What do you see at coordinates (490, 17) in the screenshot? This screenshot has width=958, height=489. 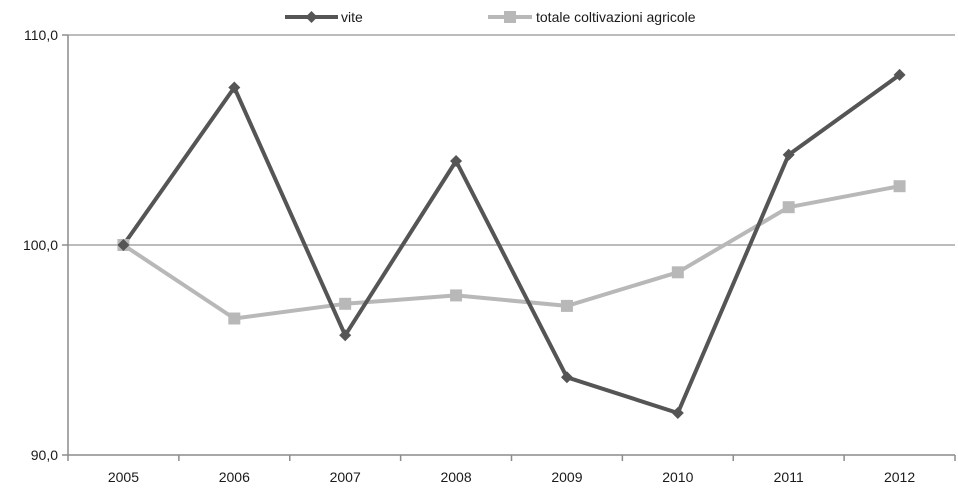 I see `legend: vite totale coltivazioni agricole` at bounding box center [490, 17].